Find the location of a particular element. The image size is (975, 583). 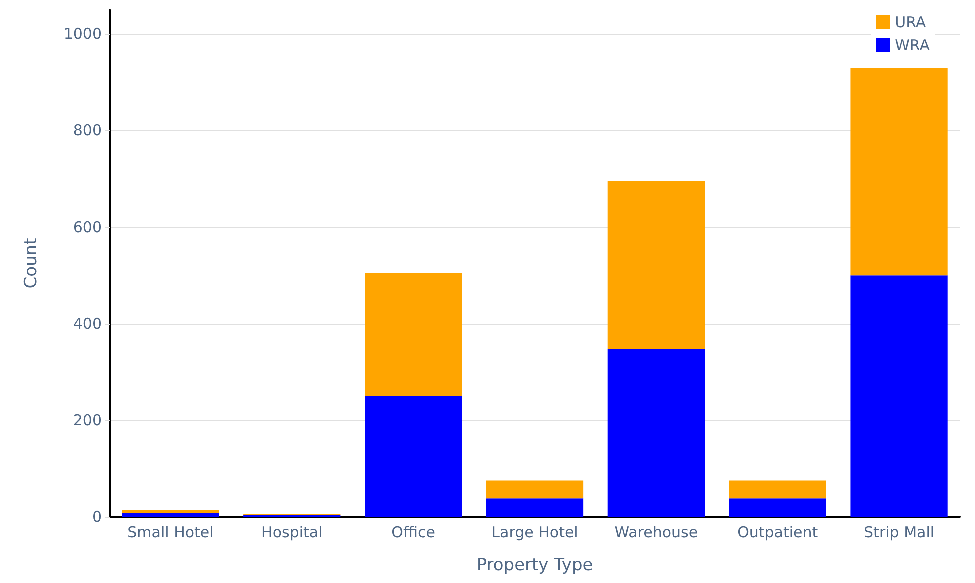

y-axis-title: Count is located at coordinates (32, 263).